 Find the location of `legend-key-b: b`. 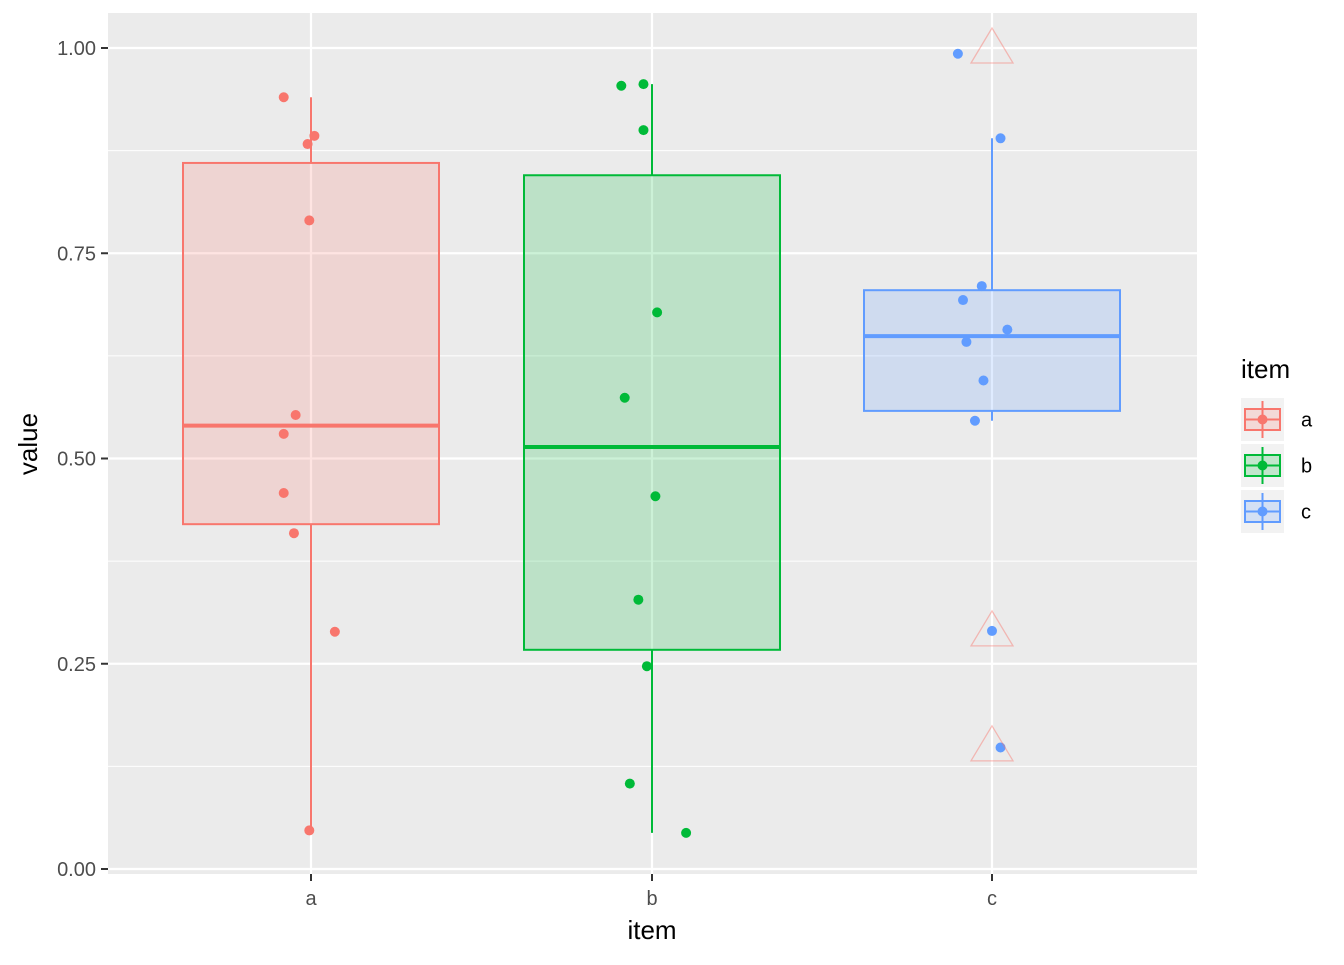

legend-key-b: b is located at coordinates (1276, 465).